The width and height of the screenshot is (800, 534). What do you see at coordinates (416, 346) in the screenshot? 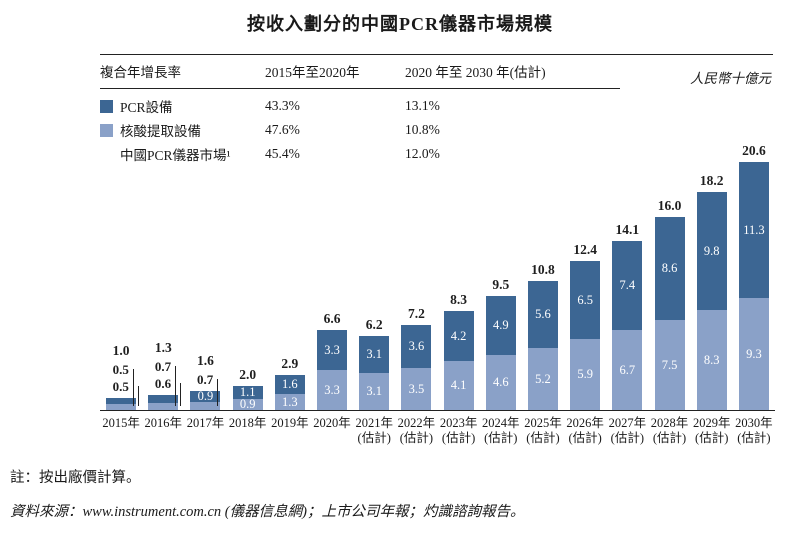
I see `pcr-segment-value: 3.6` at bounding box center [416, 346].